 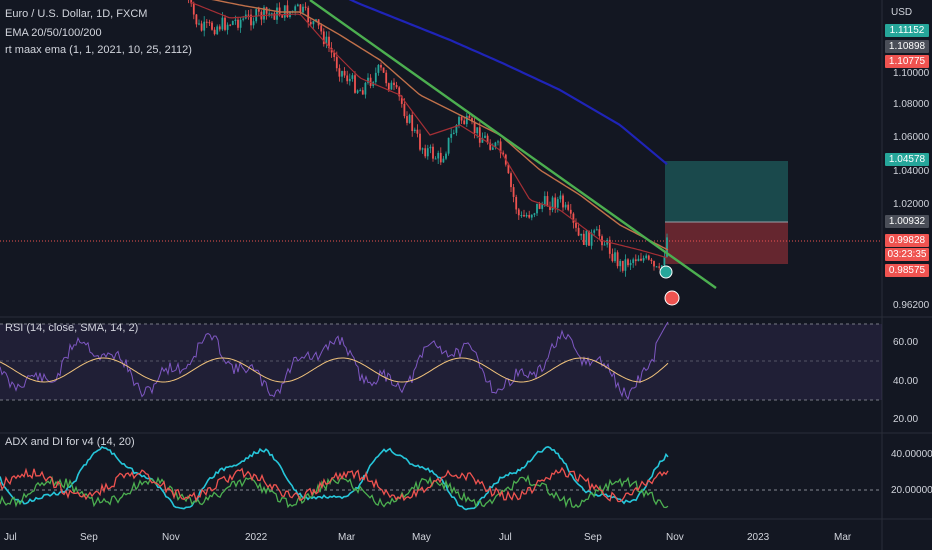 I want to click on adx-tick: 40.00000, so click(x=911, y=454).